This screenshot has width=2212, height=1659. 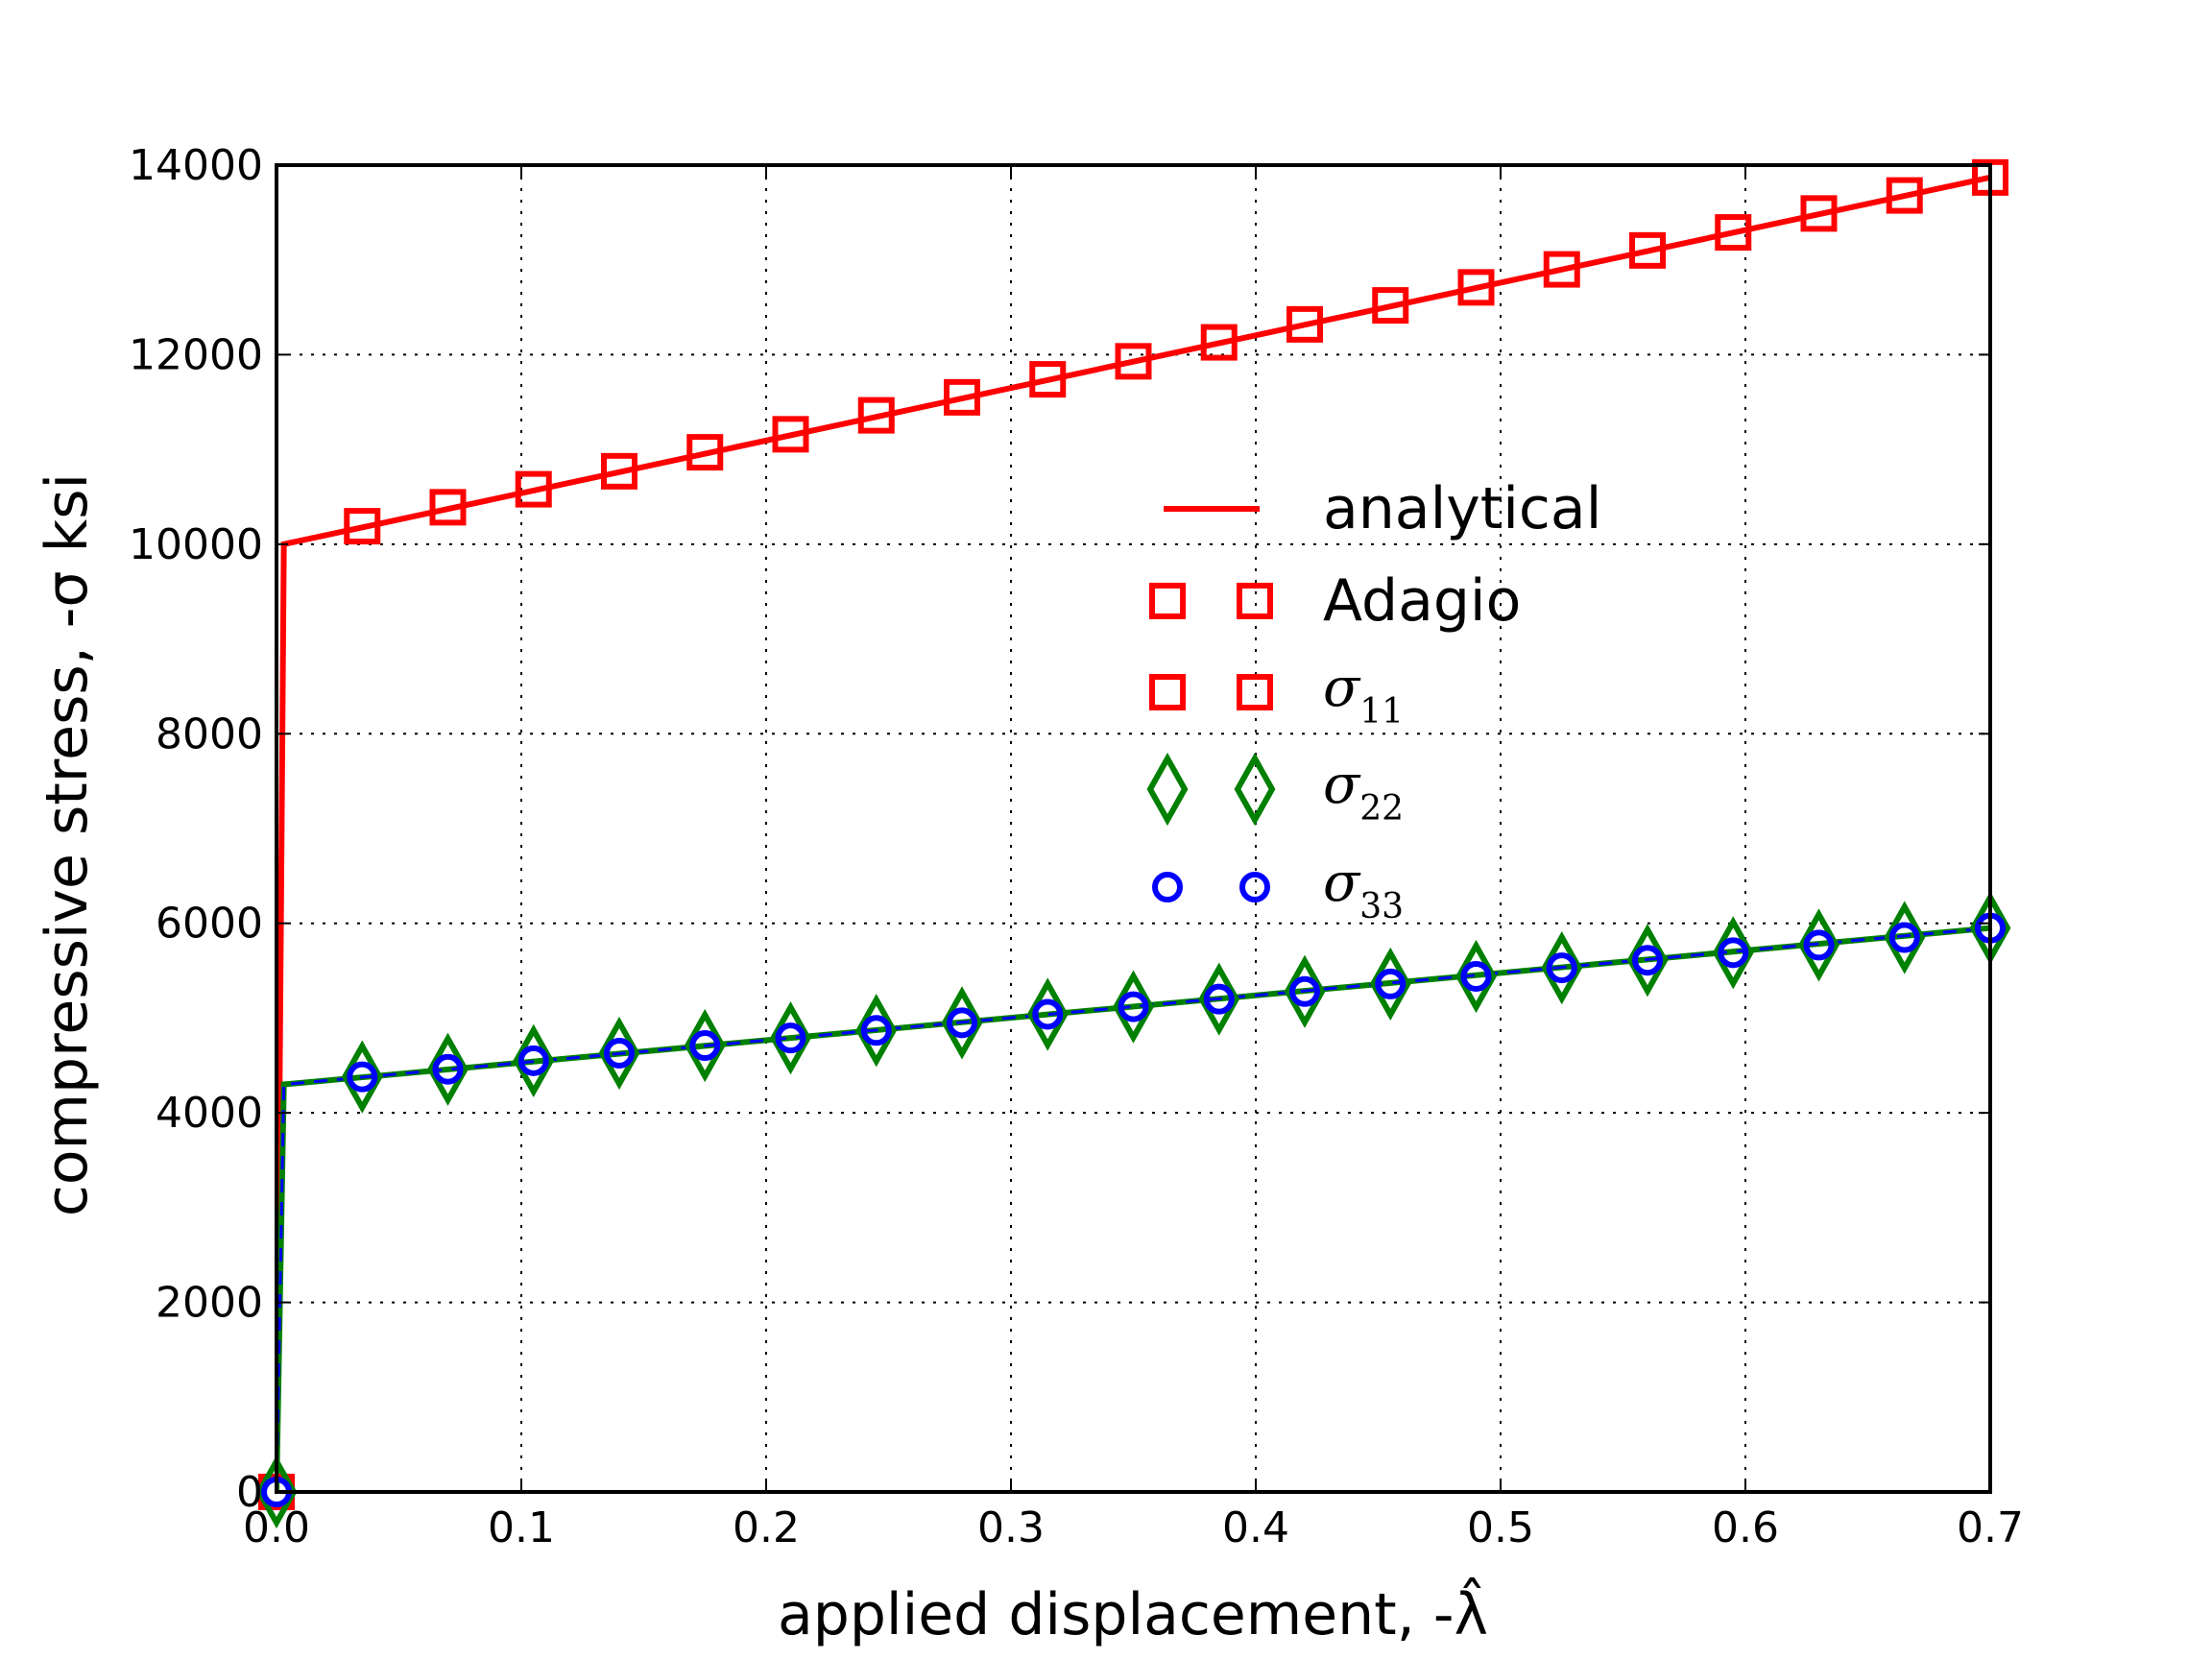 I want to click on y-tick-label: 0, so click(x=249, y=1492).